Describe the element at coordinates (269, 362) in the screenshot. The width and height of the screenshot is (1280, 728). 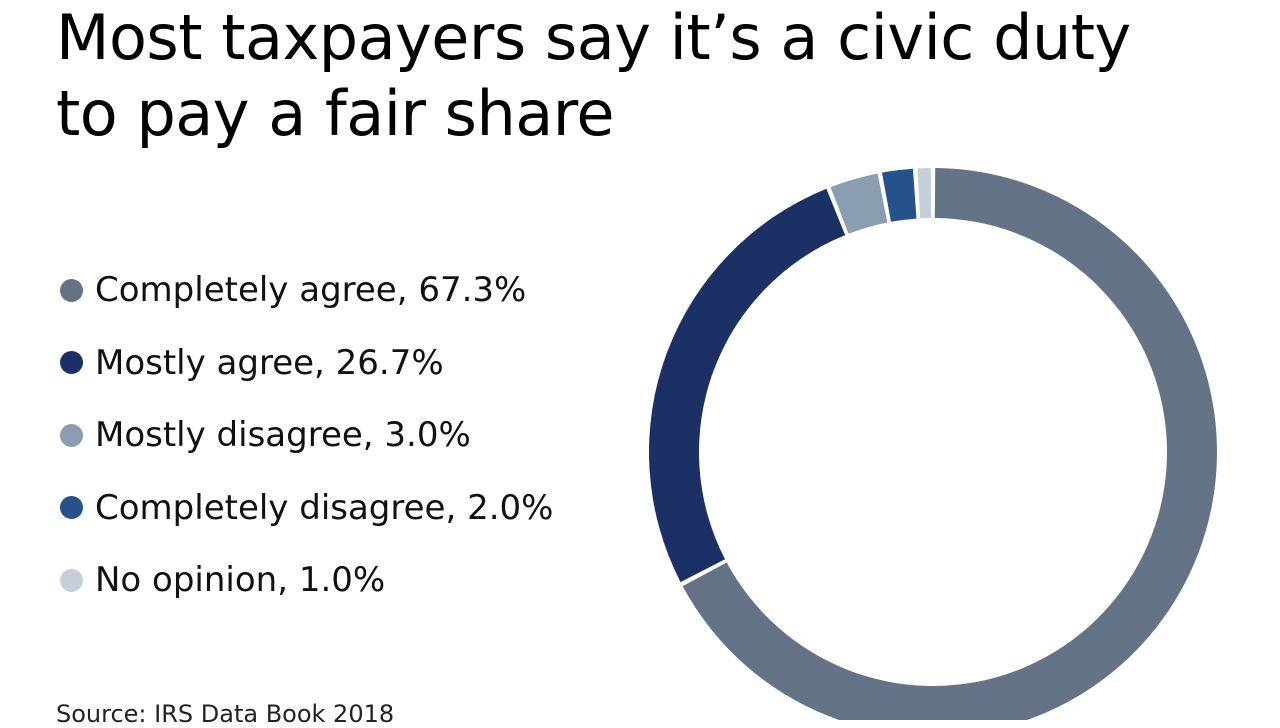
I see `legend-label: Mostly agree, 26.7%` at that location.